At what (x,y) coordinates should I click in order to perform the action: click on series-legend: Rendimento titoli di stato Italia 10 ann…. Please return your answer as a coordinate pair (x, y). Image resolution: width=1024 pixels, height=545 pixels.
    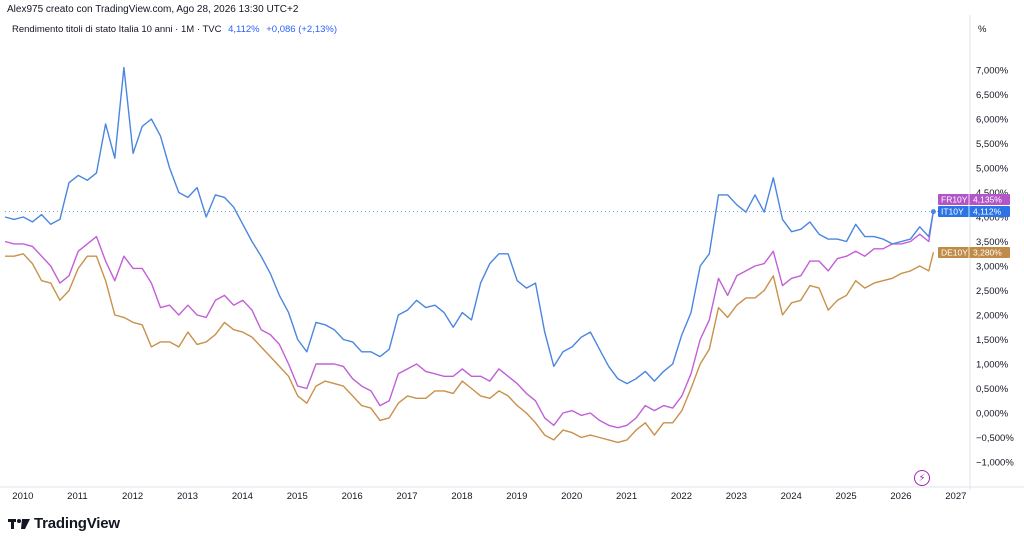
    Looking at the image, I should click on (174, 29).